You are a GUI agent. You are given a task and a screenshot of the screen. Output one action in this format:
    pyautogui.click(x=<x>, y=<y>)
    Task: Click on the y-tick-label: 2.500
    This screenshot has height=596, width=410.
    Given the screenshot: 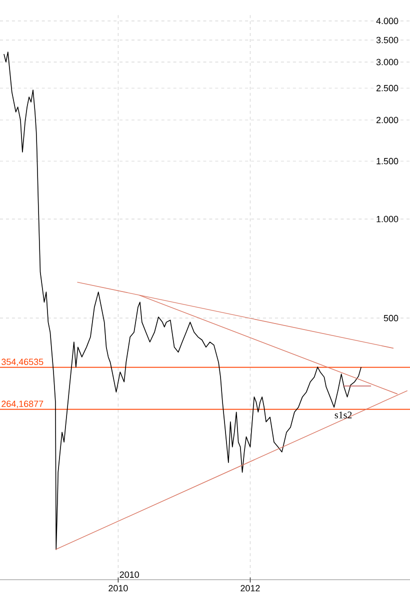 What is the action you would take?
    pyautogui.click(x=387, y=88)
    